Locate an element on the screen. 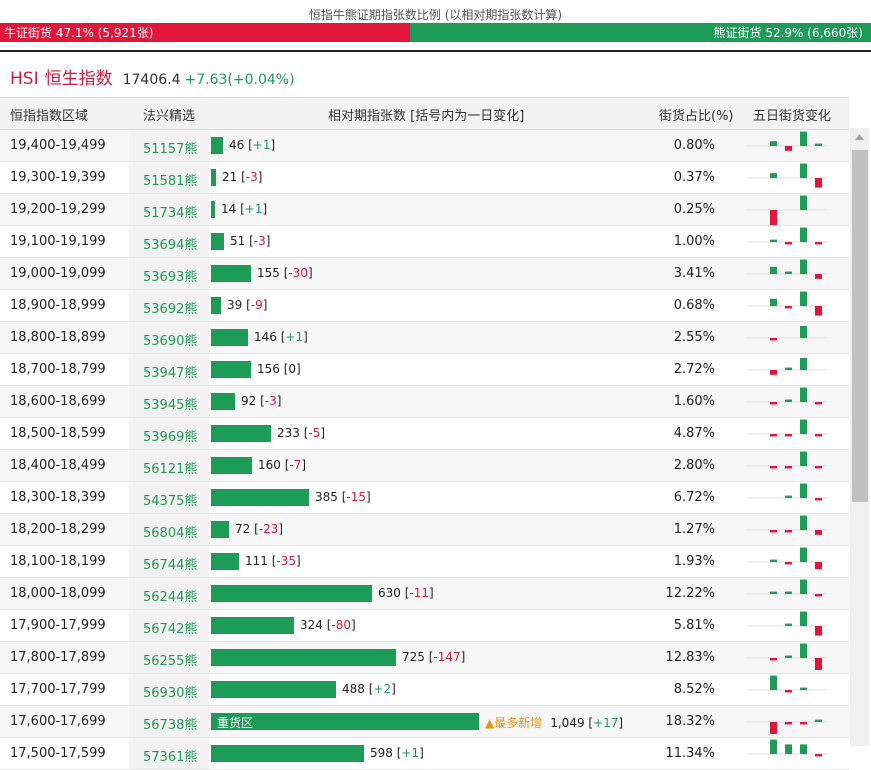 This screenshot has height=770, width=871. contracts-count: 324 [-80] is located at coordinates (328, 625).